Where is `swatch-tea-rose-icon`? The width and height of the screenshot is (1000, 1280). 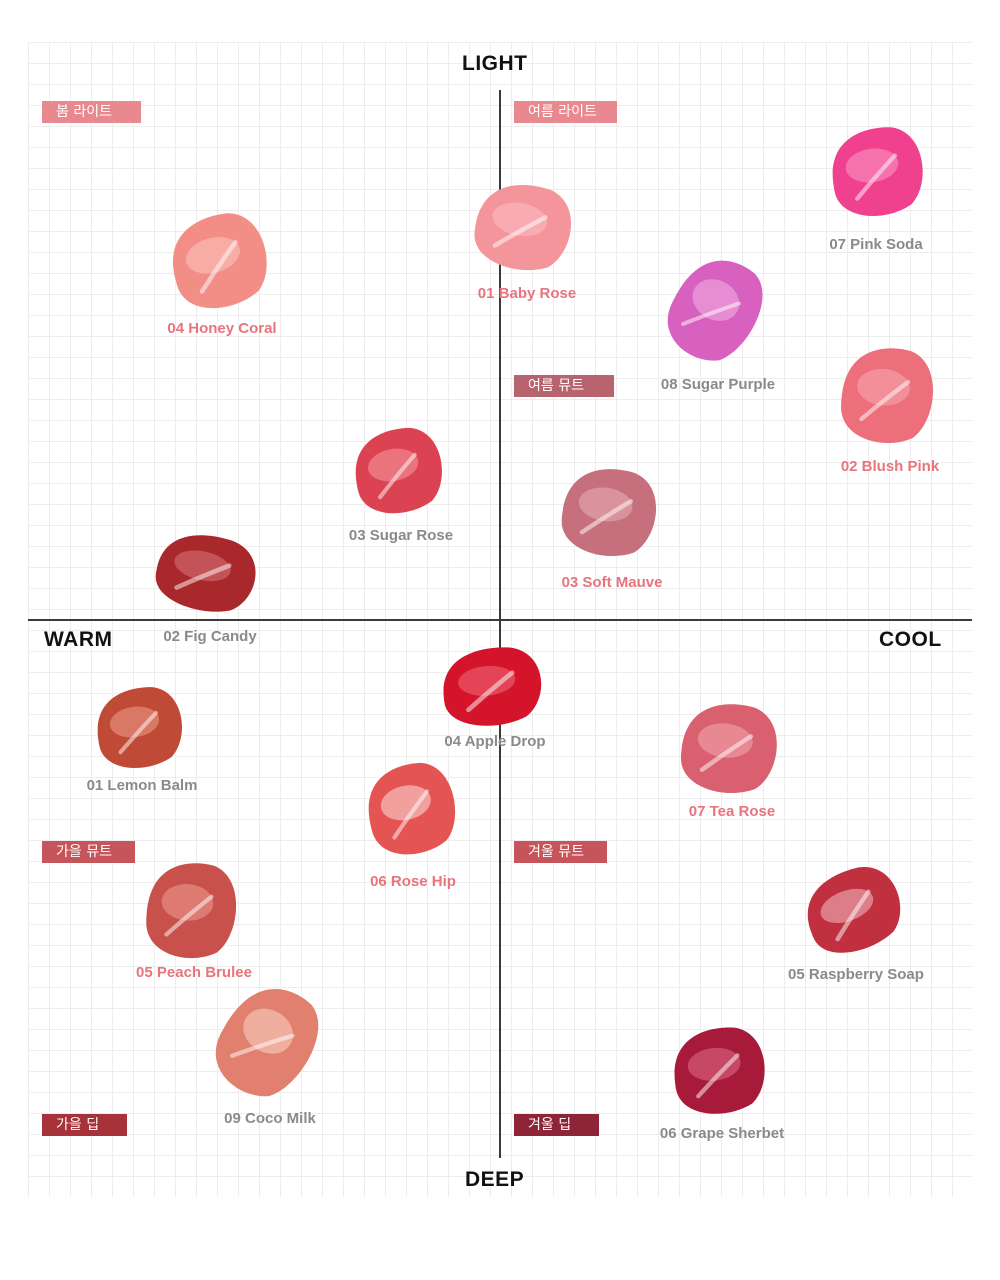 swatch-tea-rose-icon is located at coordinates (728, 749).